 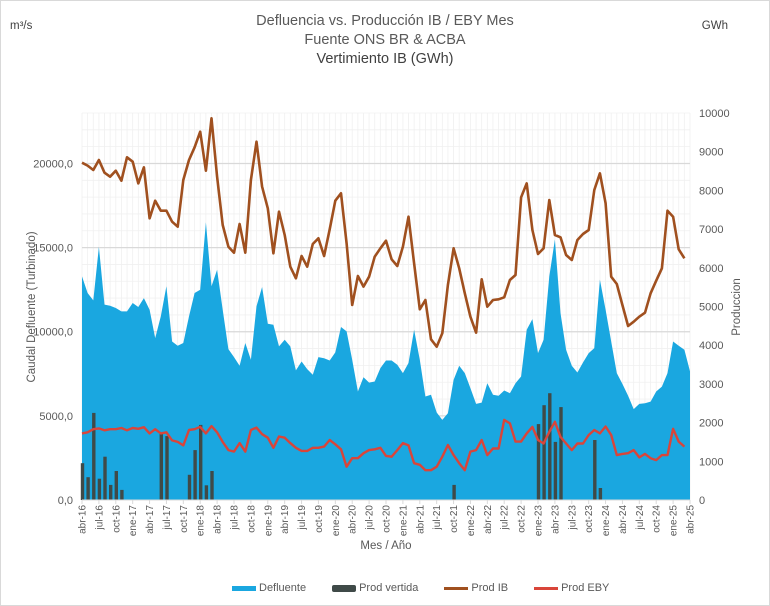 I want to click on y-left-tick-label: 20000,0, so click(x=53, y=164).